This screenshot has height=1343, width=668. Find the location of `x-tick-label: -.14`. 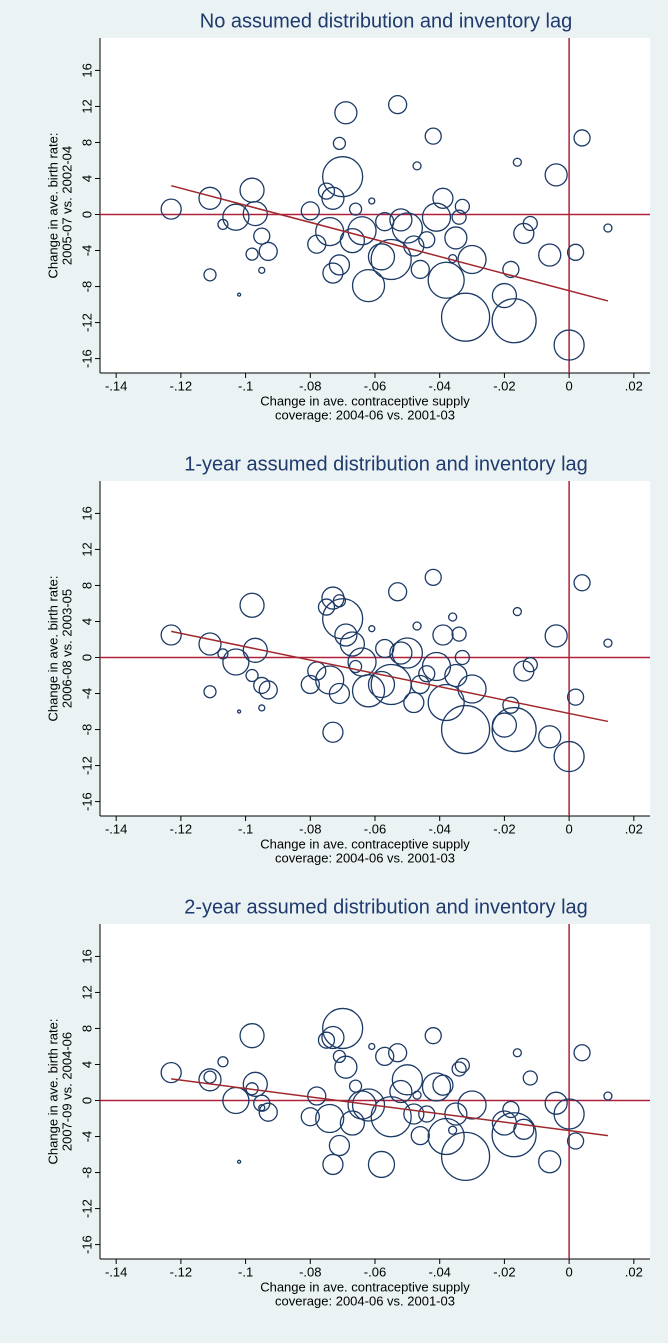

x-tick-label: -.14 is located at coordinates (116, 1271).